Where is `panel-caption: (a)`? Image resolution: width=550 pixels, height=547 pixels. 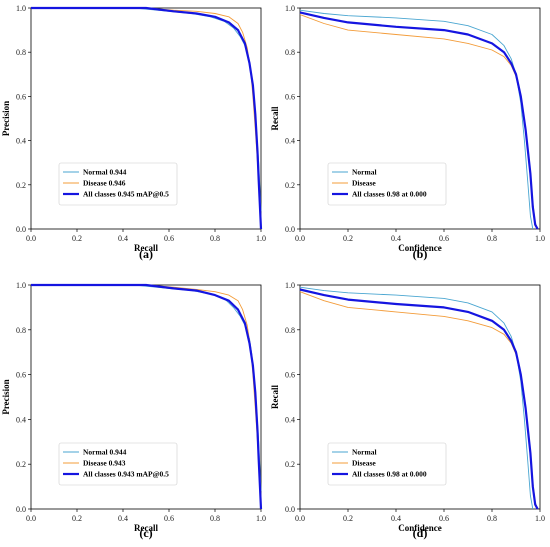 panel-caption: (a) is located at coordinates (146, 254).